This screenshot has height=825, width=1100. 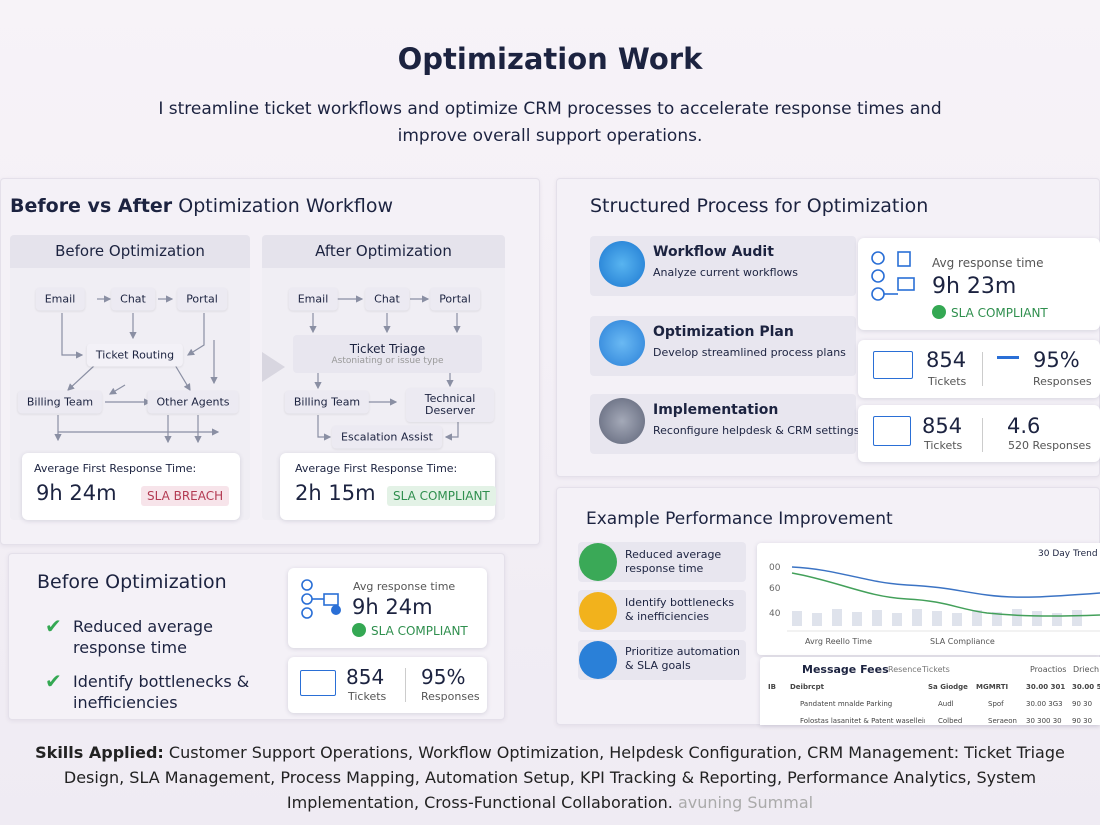 I want to click on table-cell: Colbed, so click(x=950, y=721).